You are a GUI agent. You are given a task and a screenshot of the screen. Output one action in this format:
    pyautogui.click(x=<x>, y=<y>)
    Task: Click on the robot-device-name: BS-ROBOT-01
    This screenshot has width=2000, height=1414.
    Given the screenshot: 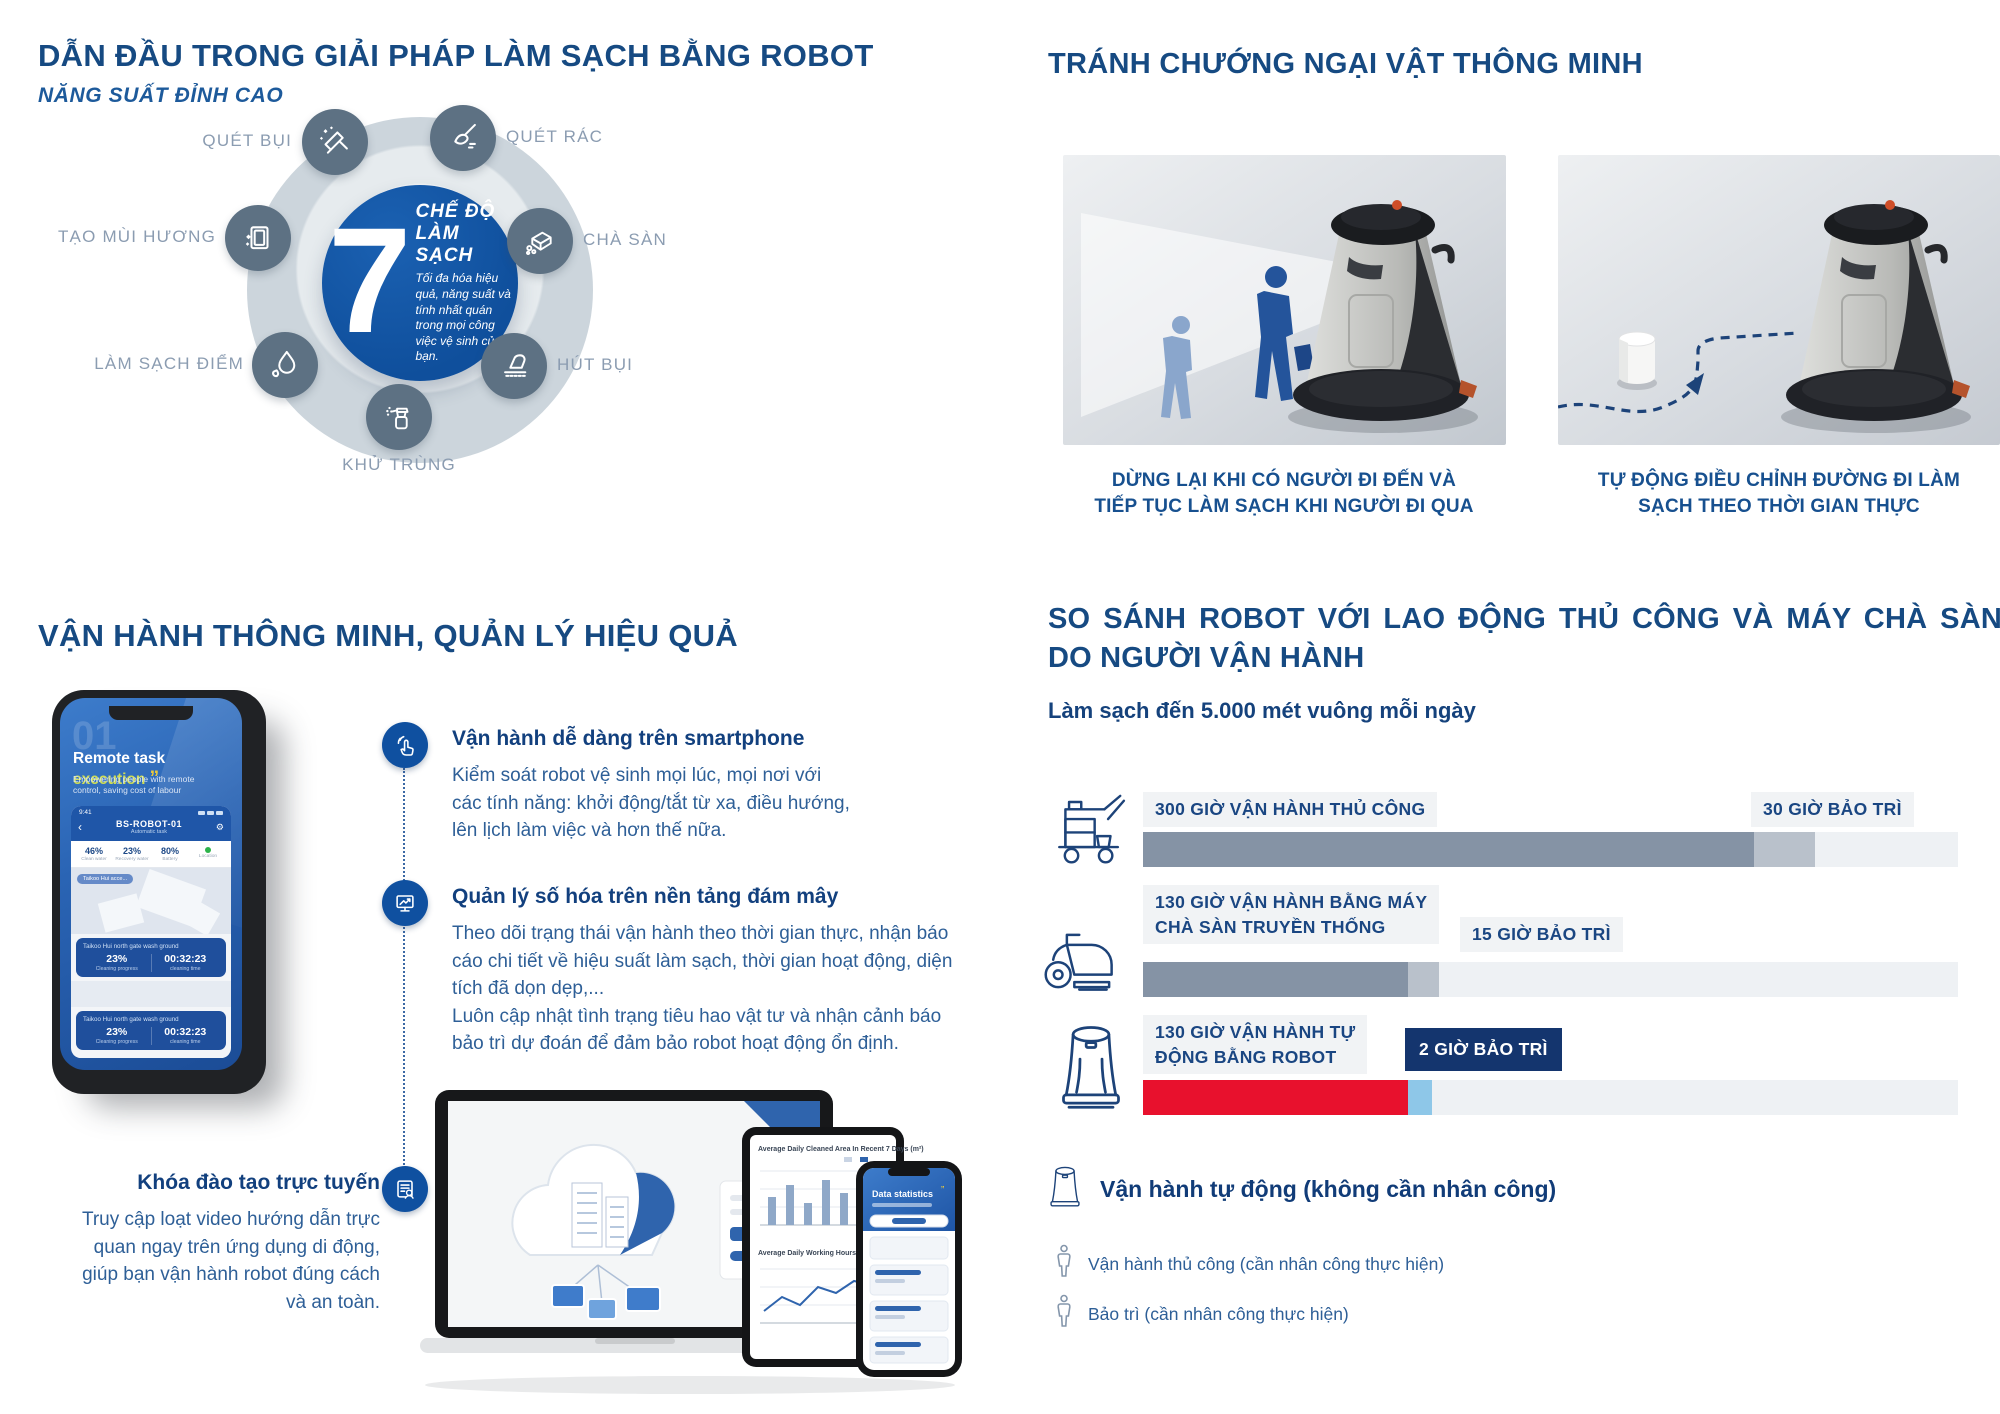 What is the action you would take?
    pyautogui.click(x=148, y=824)
    